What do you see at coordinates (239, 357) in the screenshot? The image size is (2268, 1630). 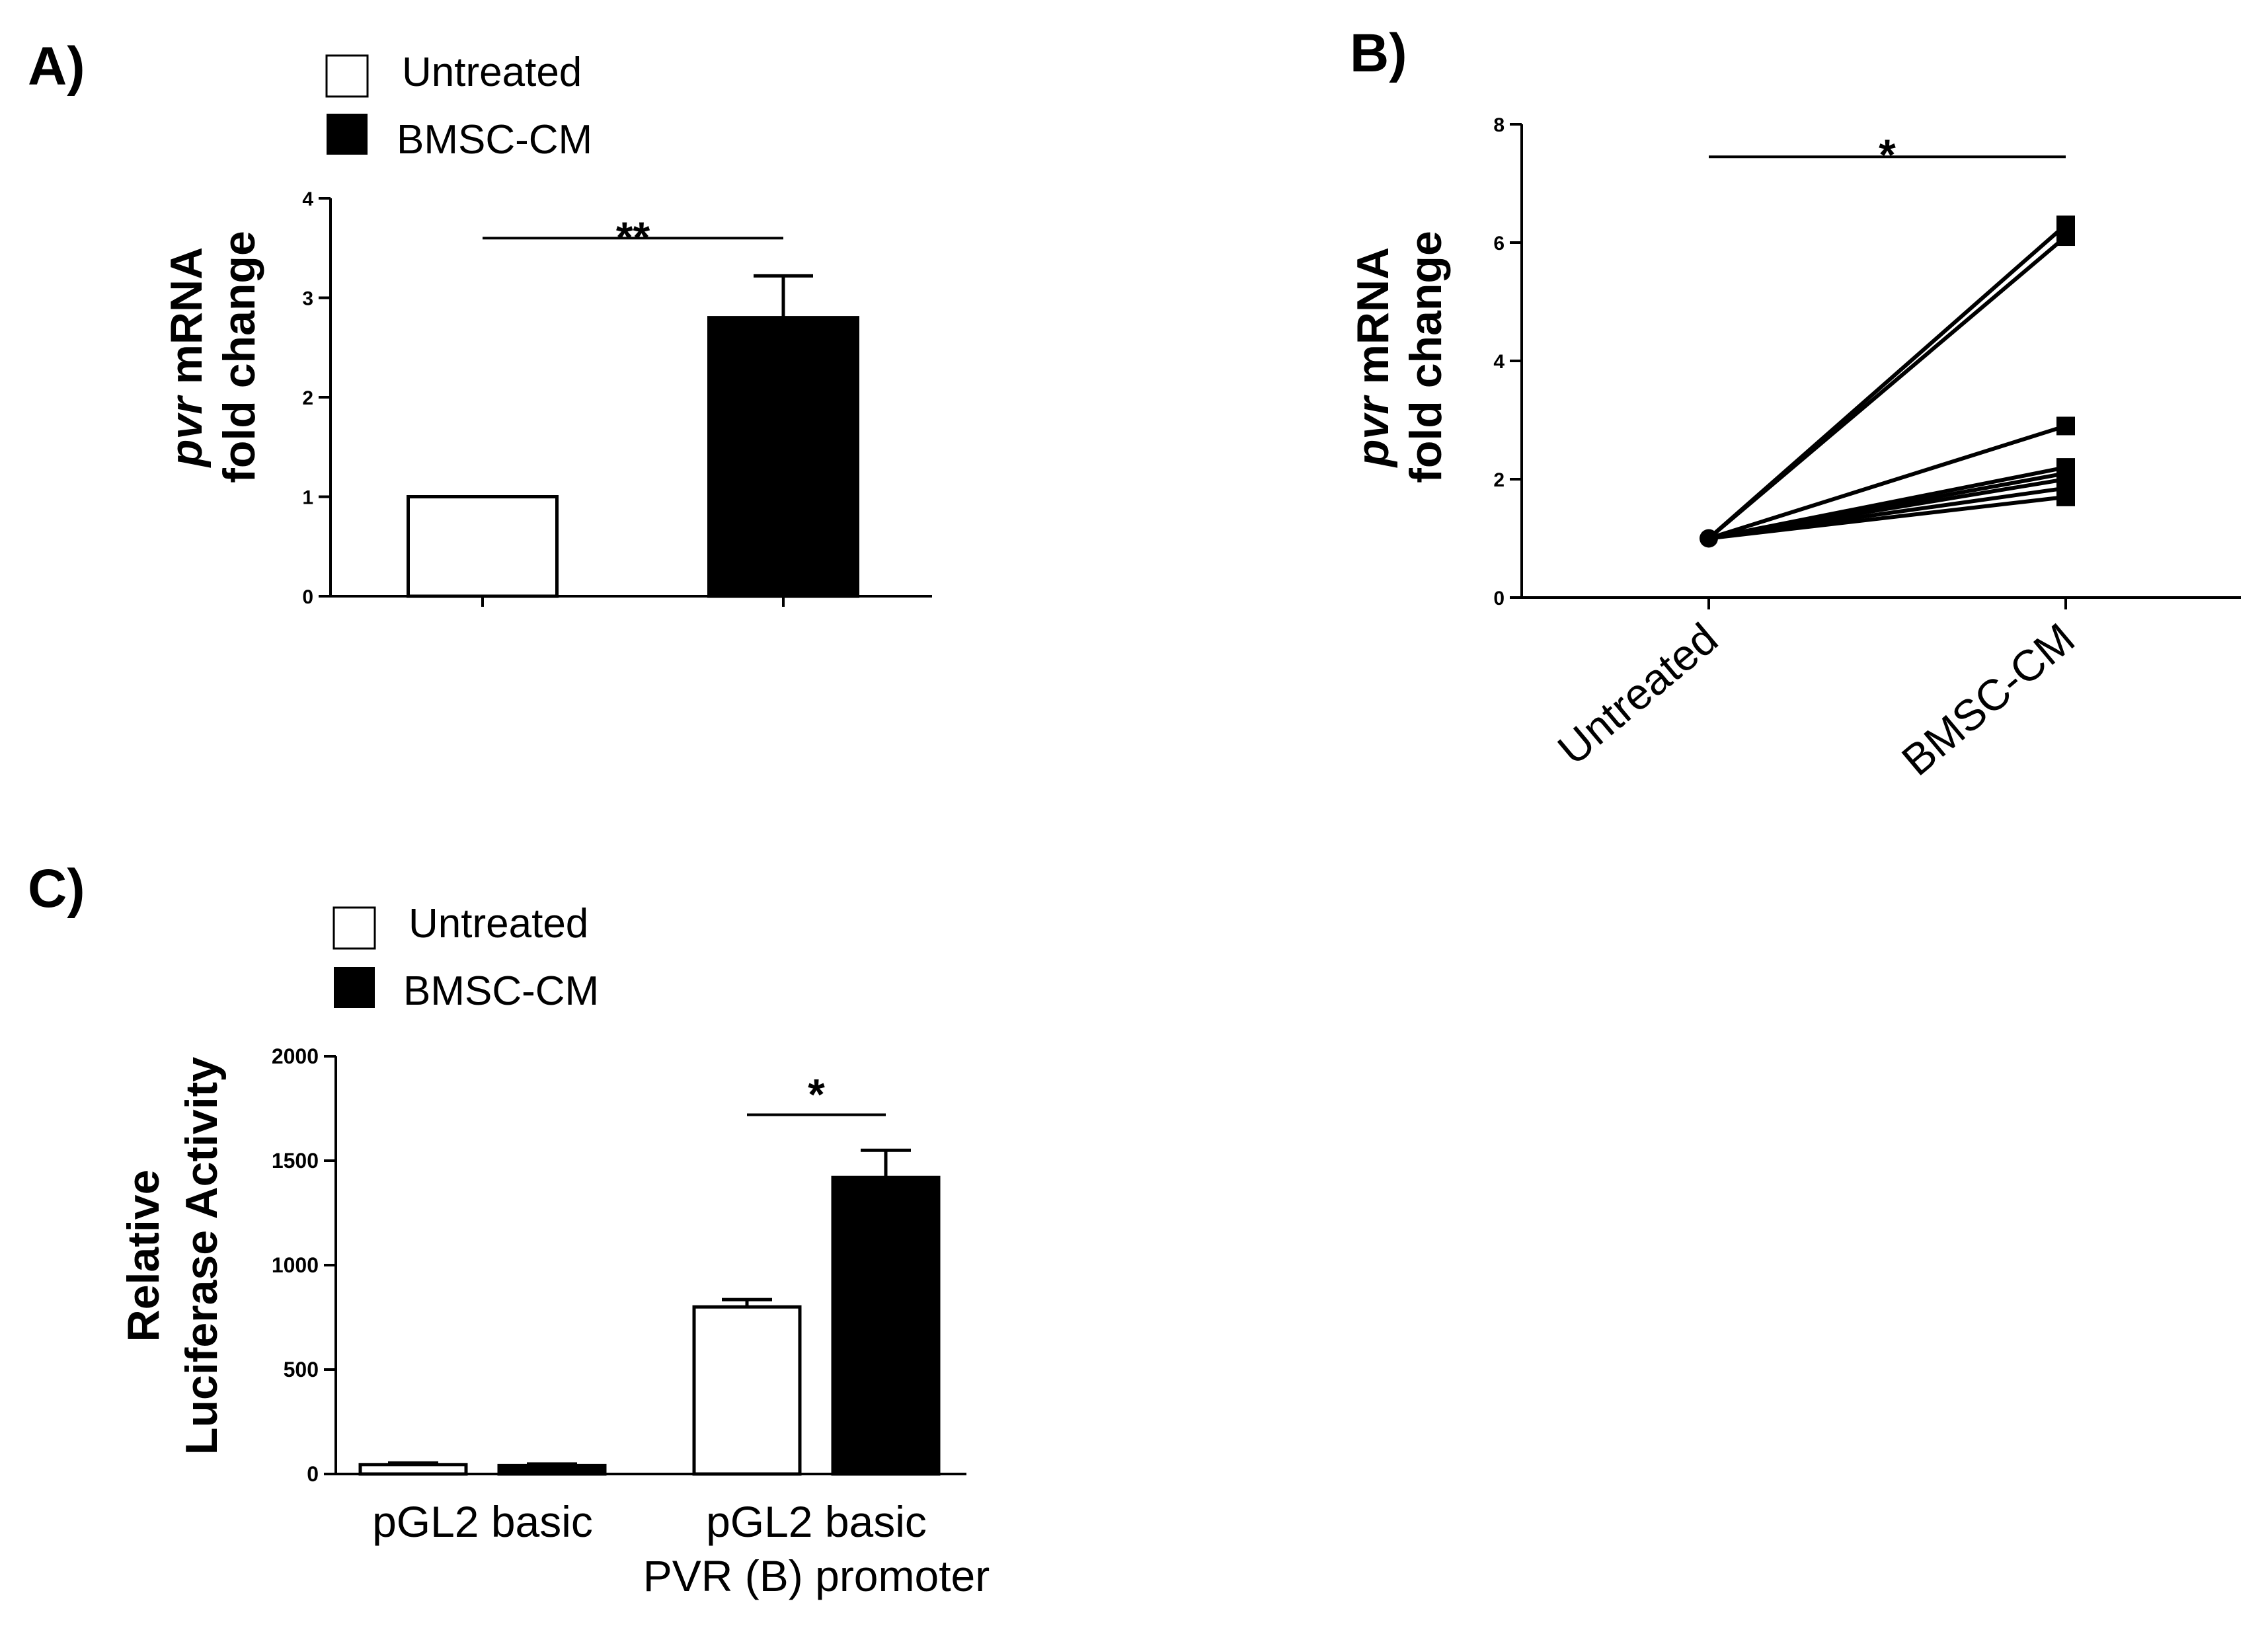 I see `panel-a-y-axis-label-line2: fold change` at bounding box center [239, 357].